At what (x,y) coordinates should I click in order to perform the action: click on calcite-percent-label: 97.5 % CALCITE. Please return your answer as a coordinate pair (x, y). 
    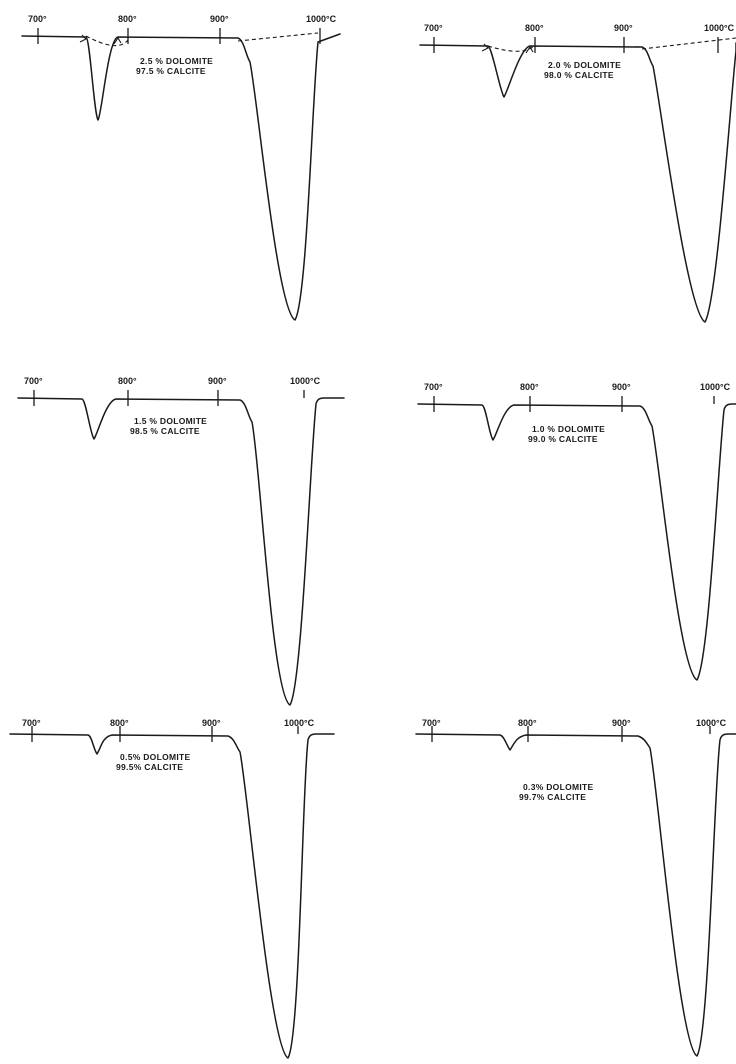
    Looking at the image, I should click on (171, 71).